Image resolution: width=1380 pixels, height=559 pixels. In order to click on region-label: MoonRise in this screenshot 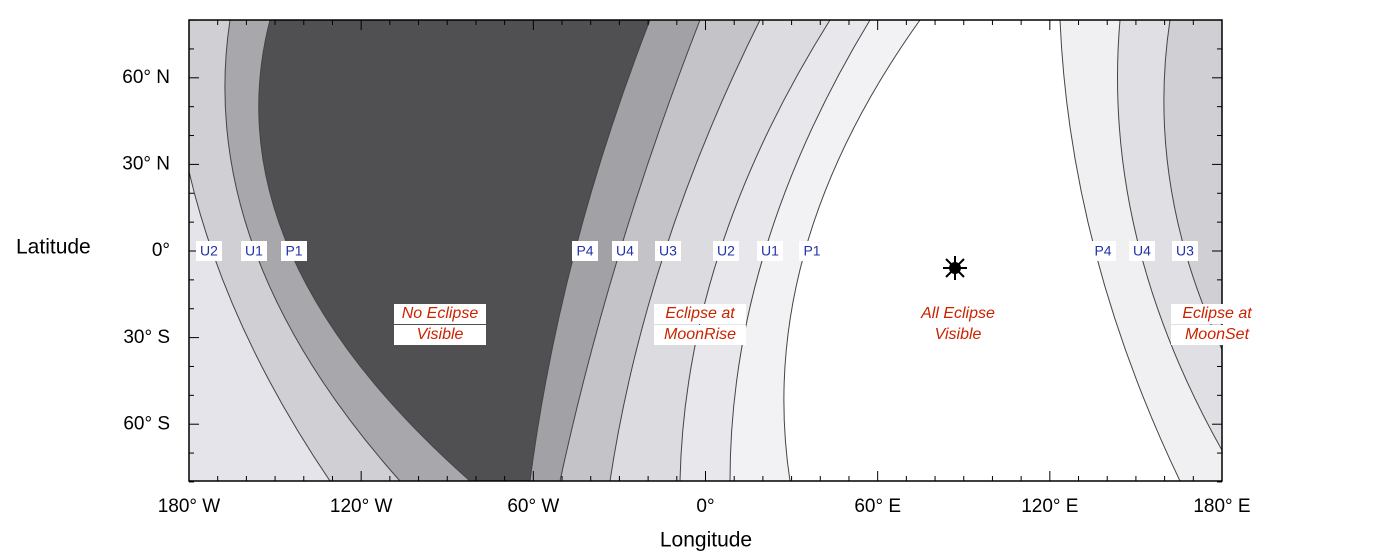, I will do `click(700, 334)`.